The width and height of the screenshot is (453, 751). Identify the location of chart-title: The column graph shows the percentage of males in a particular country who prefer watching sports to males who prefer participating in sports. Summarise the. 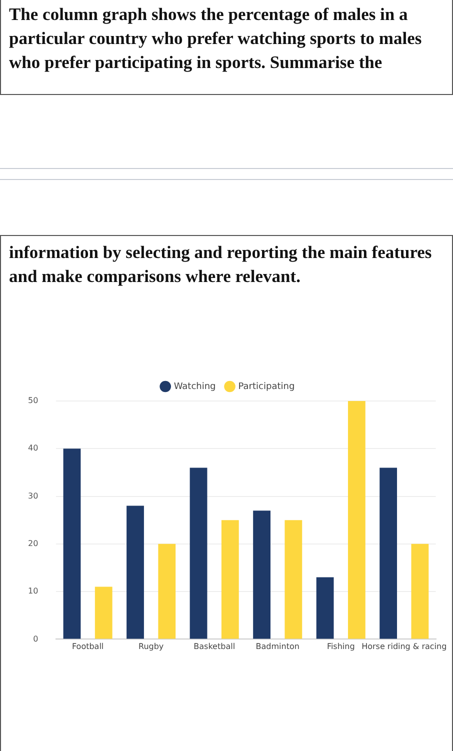
(226, 47).